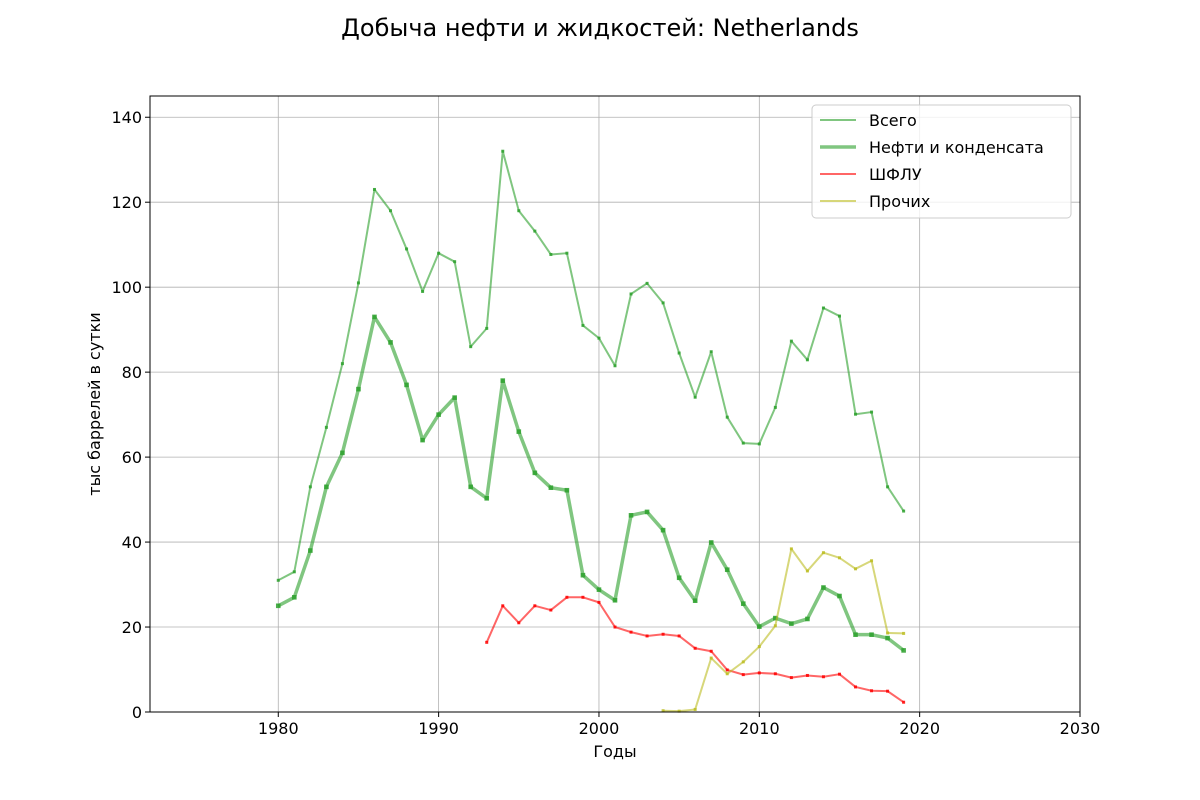  Describe the element at coordinates (132, 457) in the screenshot. I see `y-tick-label: 60` at that location.